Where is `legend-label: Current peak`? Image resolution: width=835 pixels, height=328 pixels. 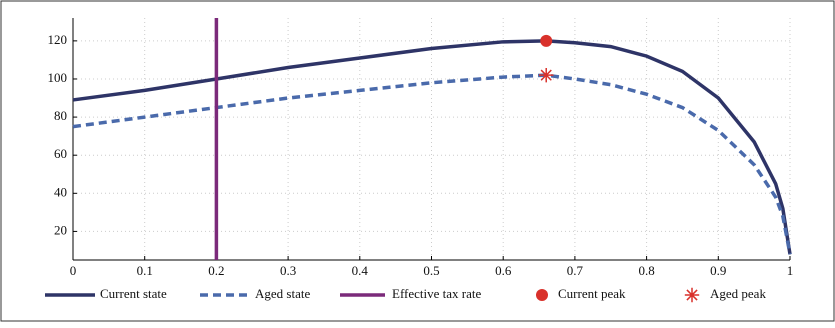 legend-label: Current peak is located at coordinates (592, 293).